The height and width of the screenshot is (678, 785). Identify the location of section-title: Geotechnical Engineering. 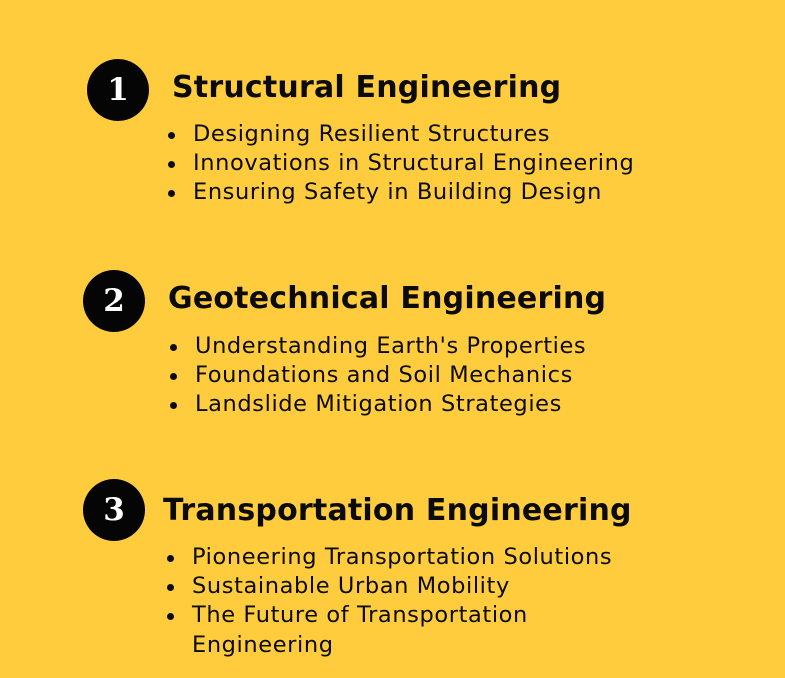
(387, 298).